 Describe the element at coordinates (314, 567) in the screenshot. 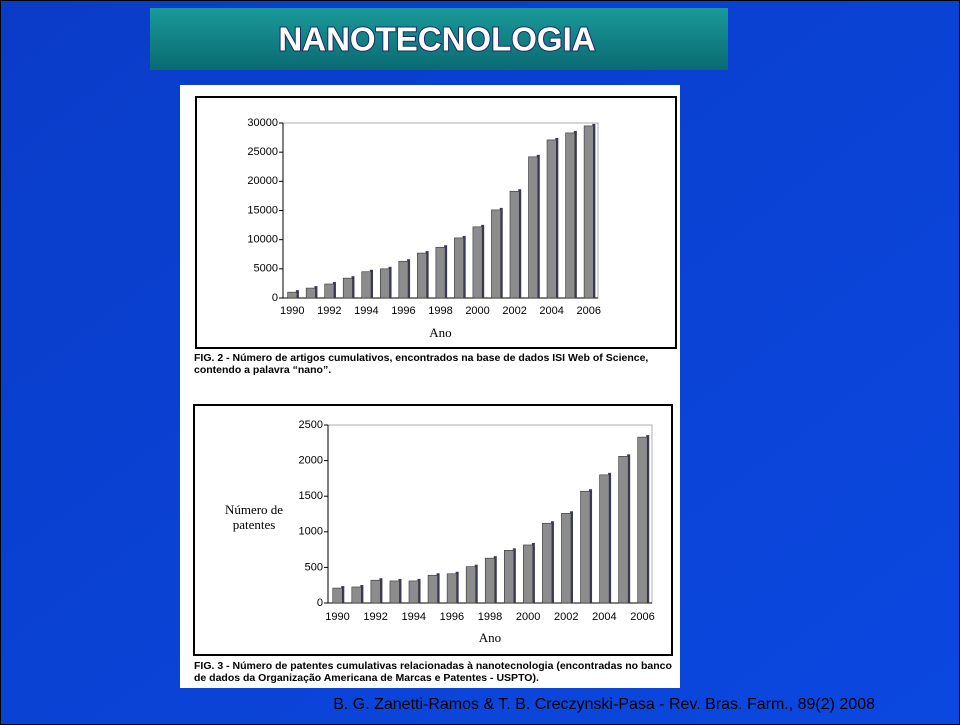

I see `y-tick-label: 500` at that location.